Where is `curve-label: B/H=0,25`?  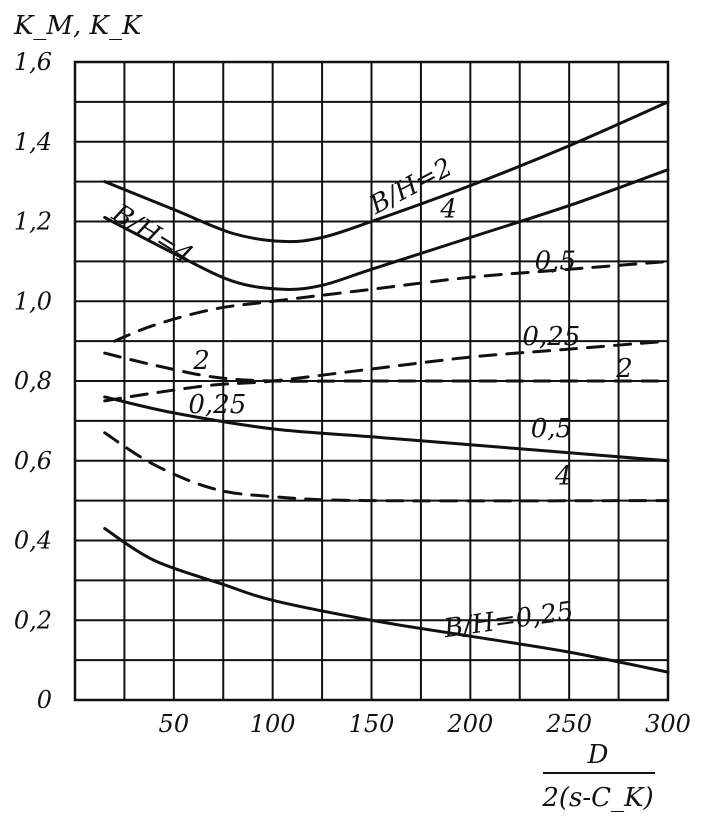
curve-label: B/H=0,25 is located at coordinates (508, 620).